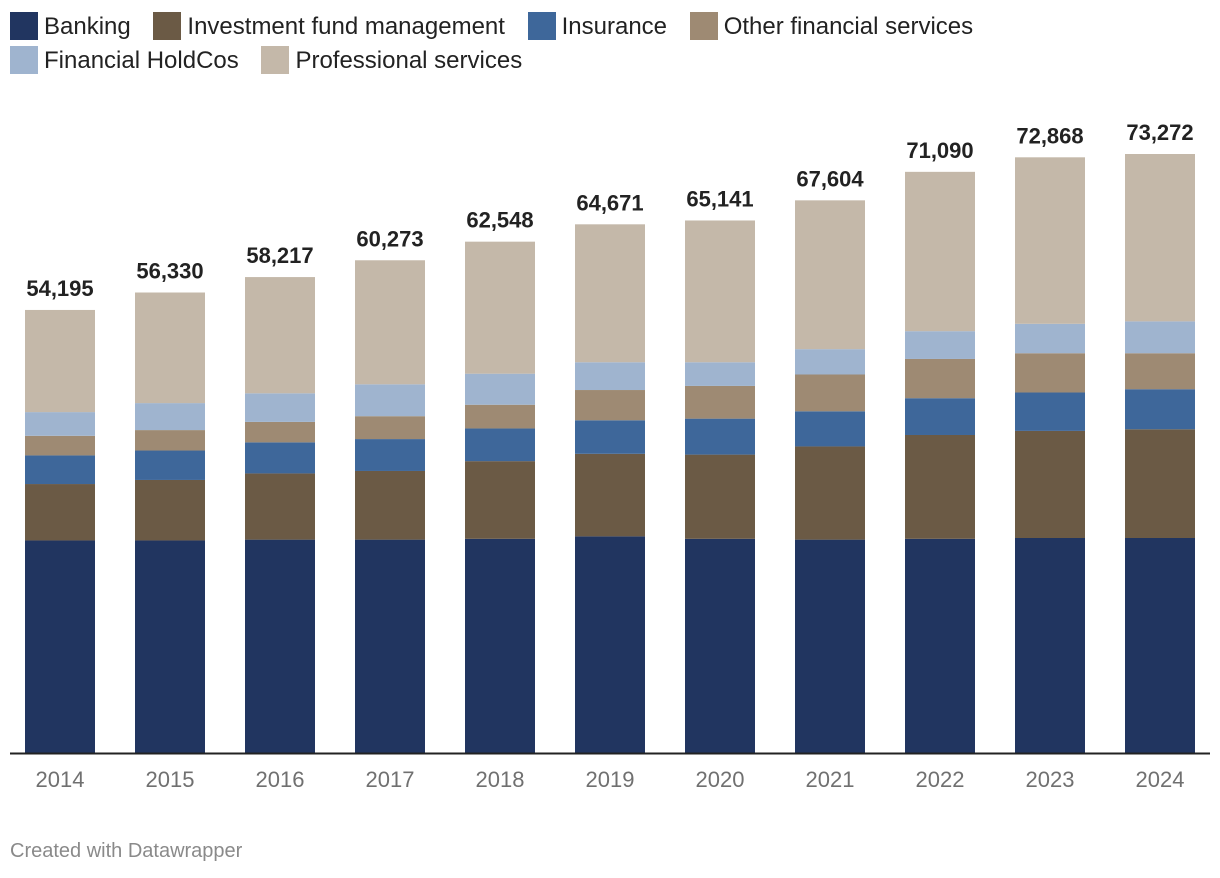  I want to click on x-tick-label-2017: 2017, so click(390, 779).